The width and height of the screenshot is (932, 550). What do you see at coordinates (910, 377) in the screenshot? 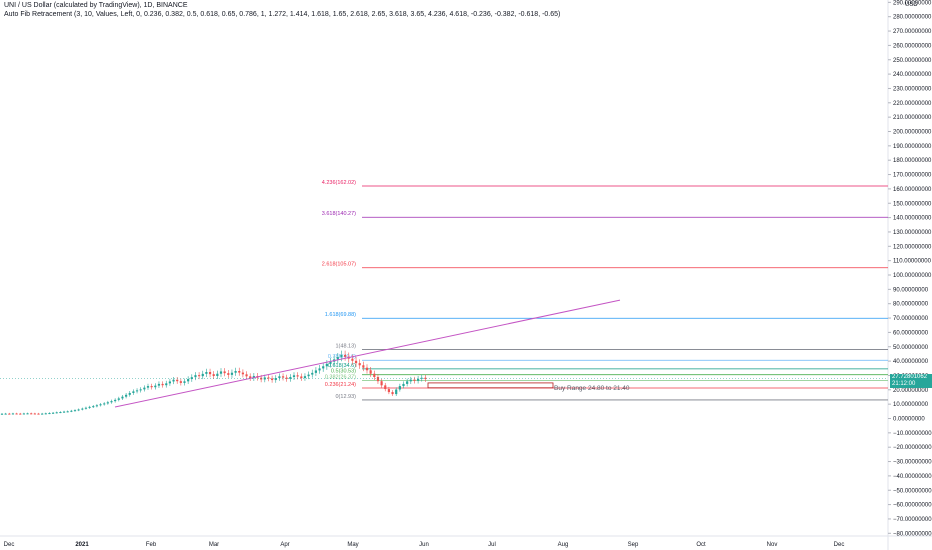
I see `last-price-value: 27.72801062` at bounding box center [910, 377].